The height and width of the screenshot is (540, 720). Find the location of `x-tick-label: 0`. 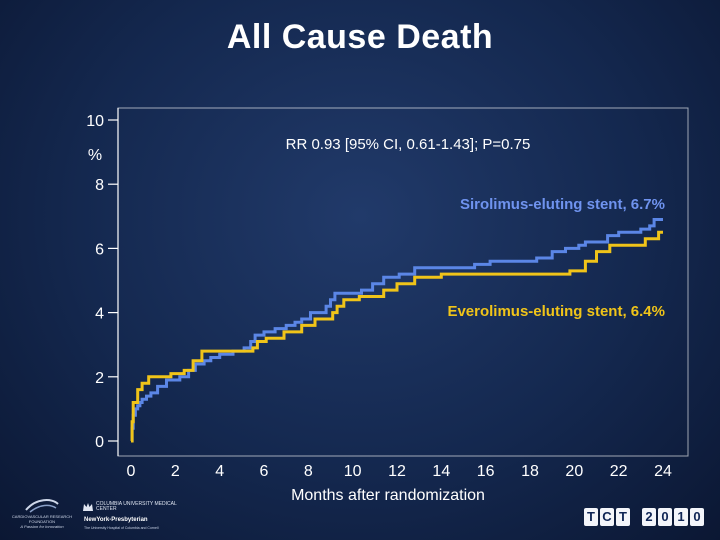

x-tick-label: 0 is located at coordinates (131, 471).